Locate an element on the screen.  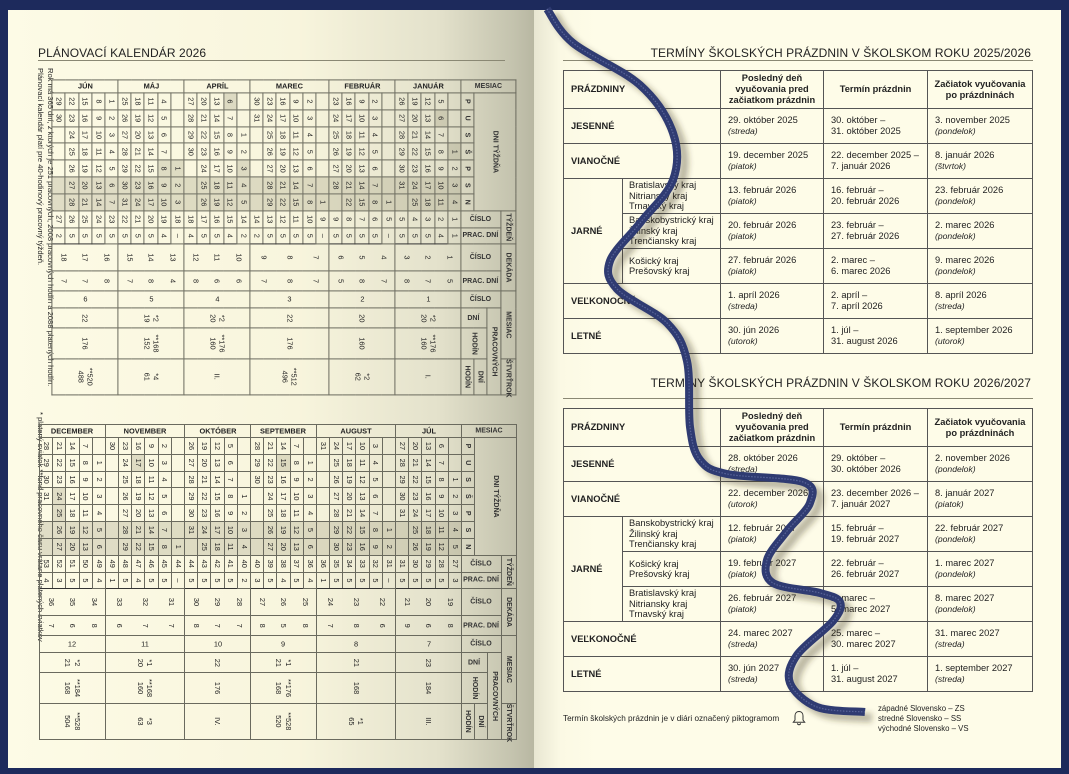
date: 8. január 2027 is located at coordinates (965, 493).